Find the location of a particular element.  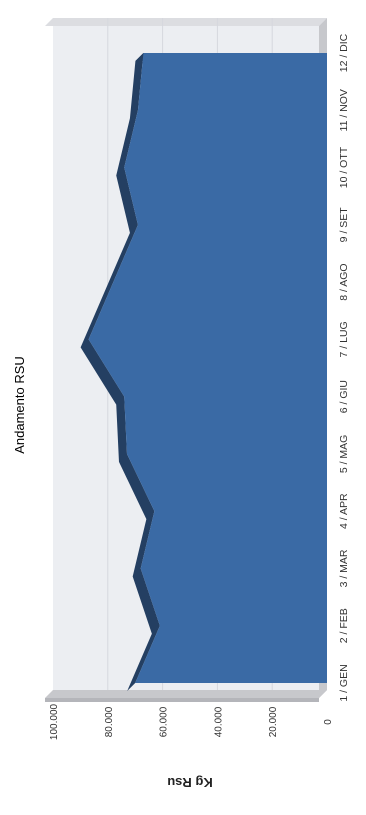

x-tick-label: 11 / NOV is located at coordinates (344, 110).